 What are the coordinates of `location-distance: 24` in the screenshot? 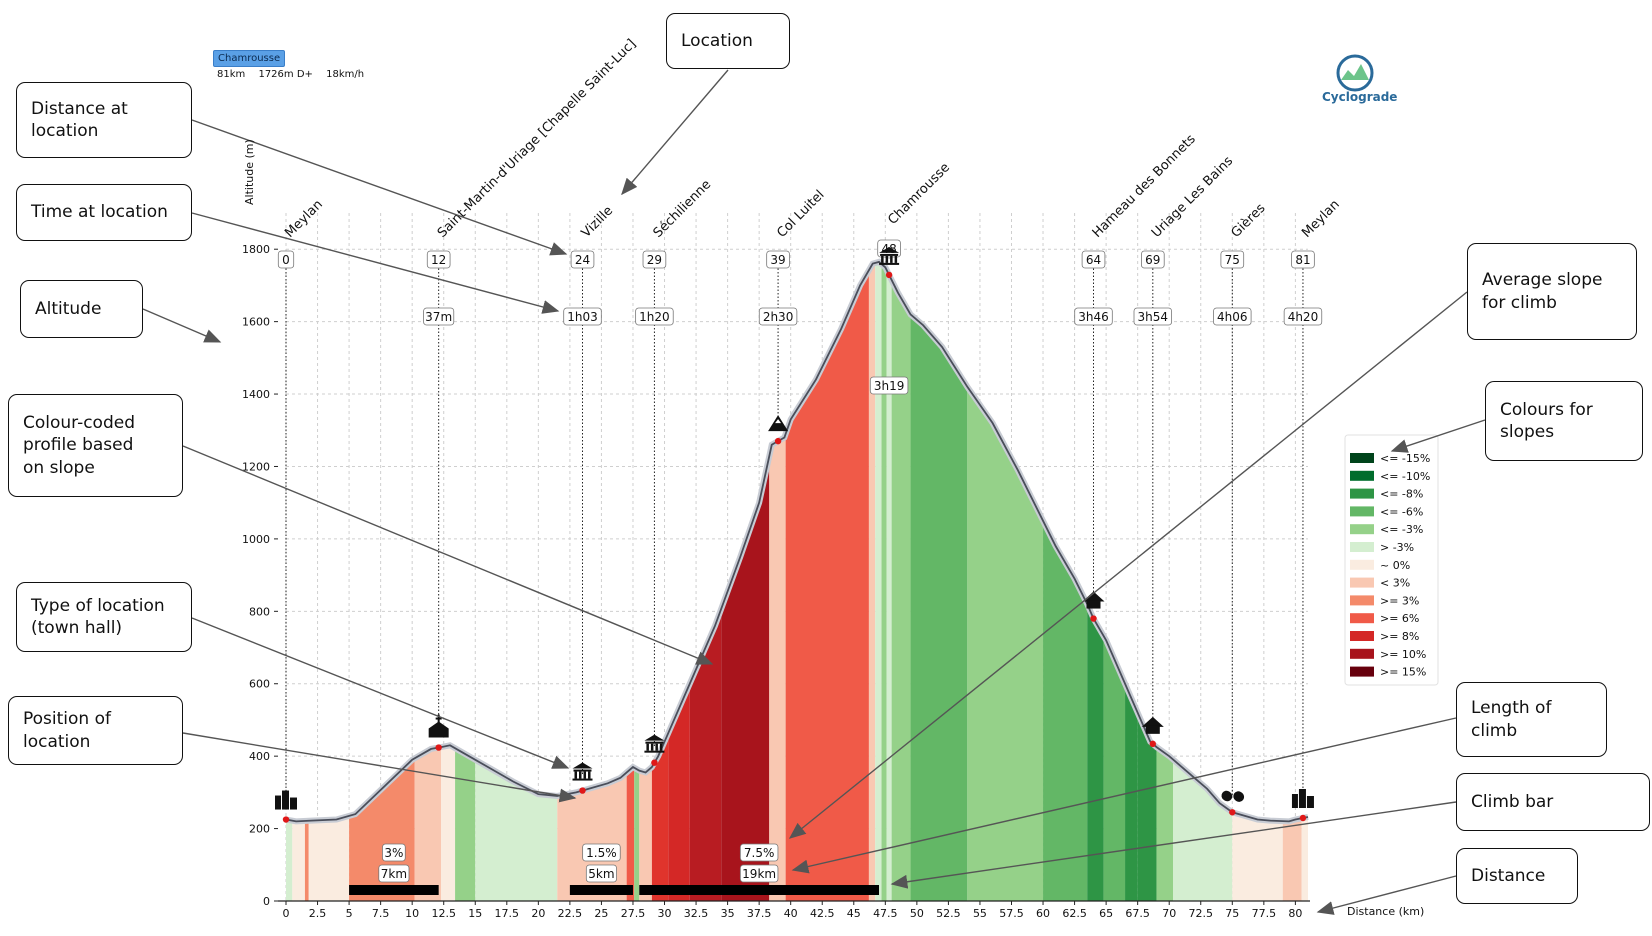 It's located at (582, 260).